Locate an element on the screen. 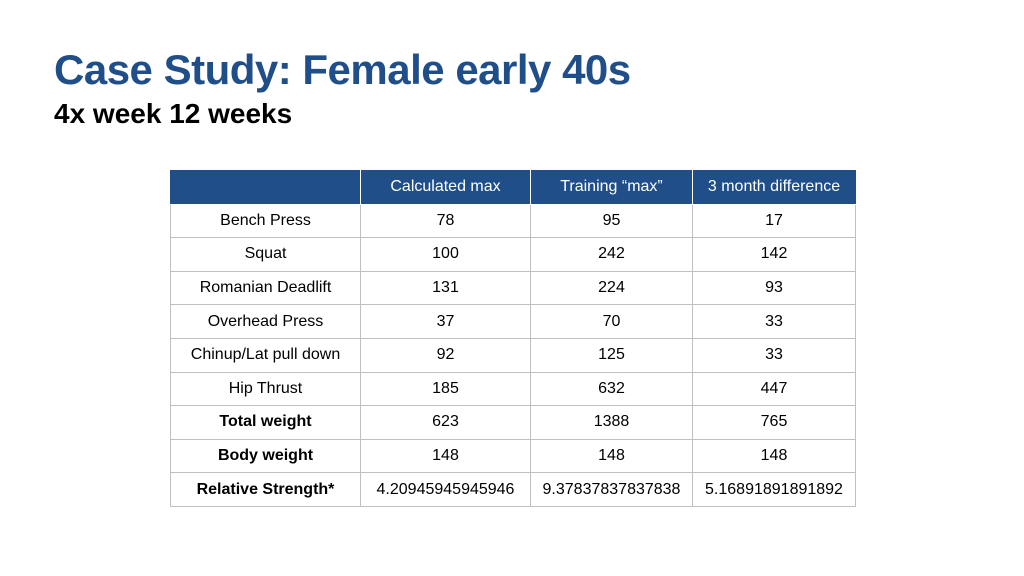  cell-calculated-max: 131 is located at coordinates (445, 288).